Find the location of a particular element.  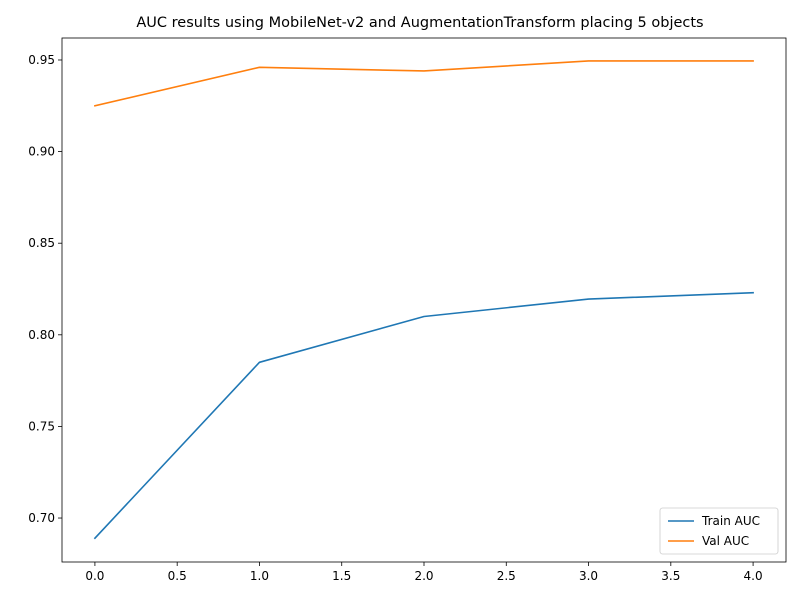

y-tick-label: 0.75 is located at coordinates (41, 426).